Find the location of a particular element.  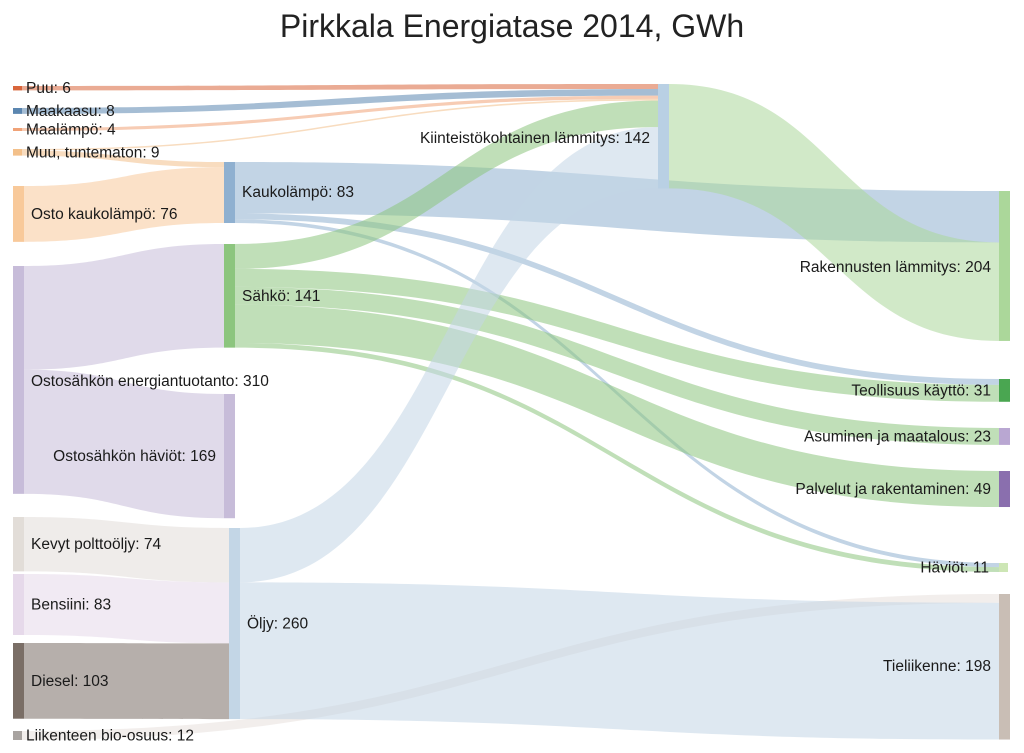

label-tieliikenne: Tieliikenne: 198 is located at coordinates (937, 666).